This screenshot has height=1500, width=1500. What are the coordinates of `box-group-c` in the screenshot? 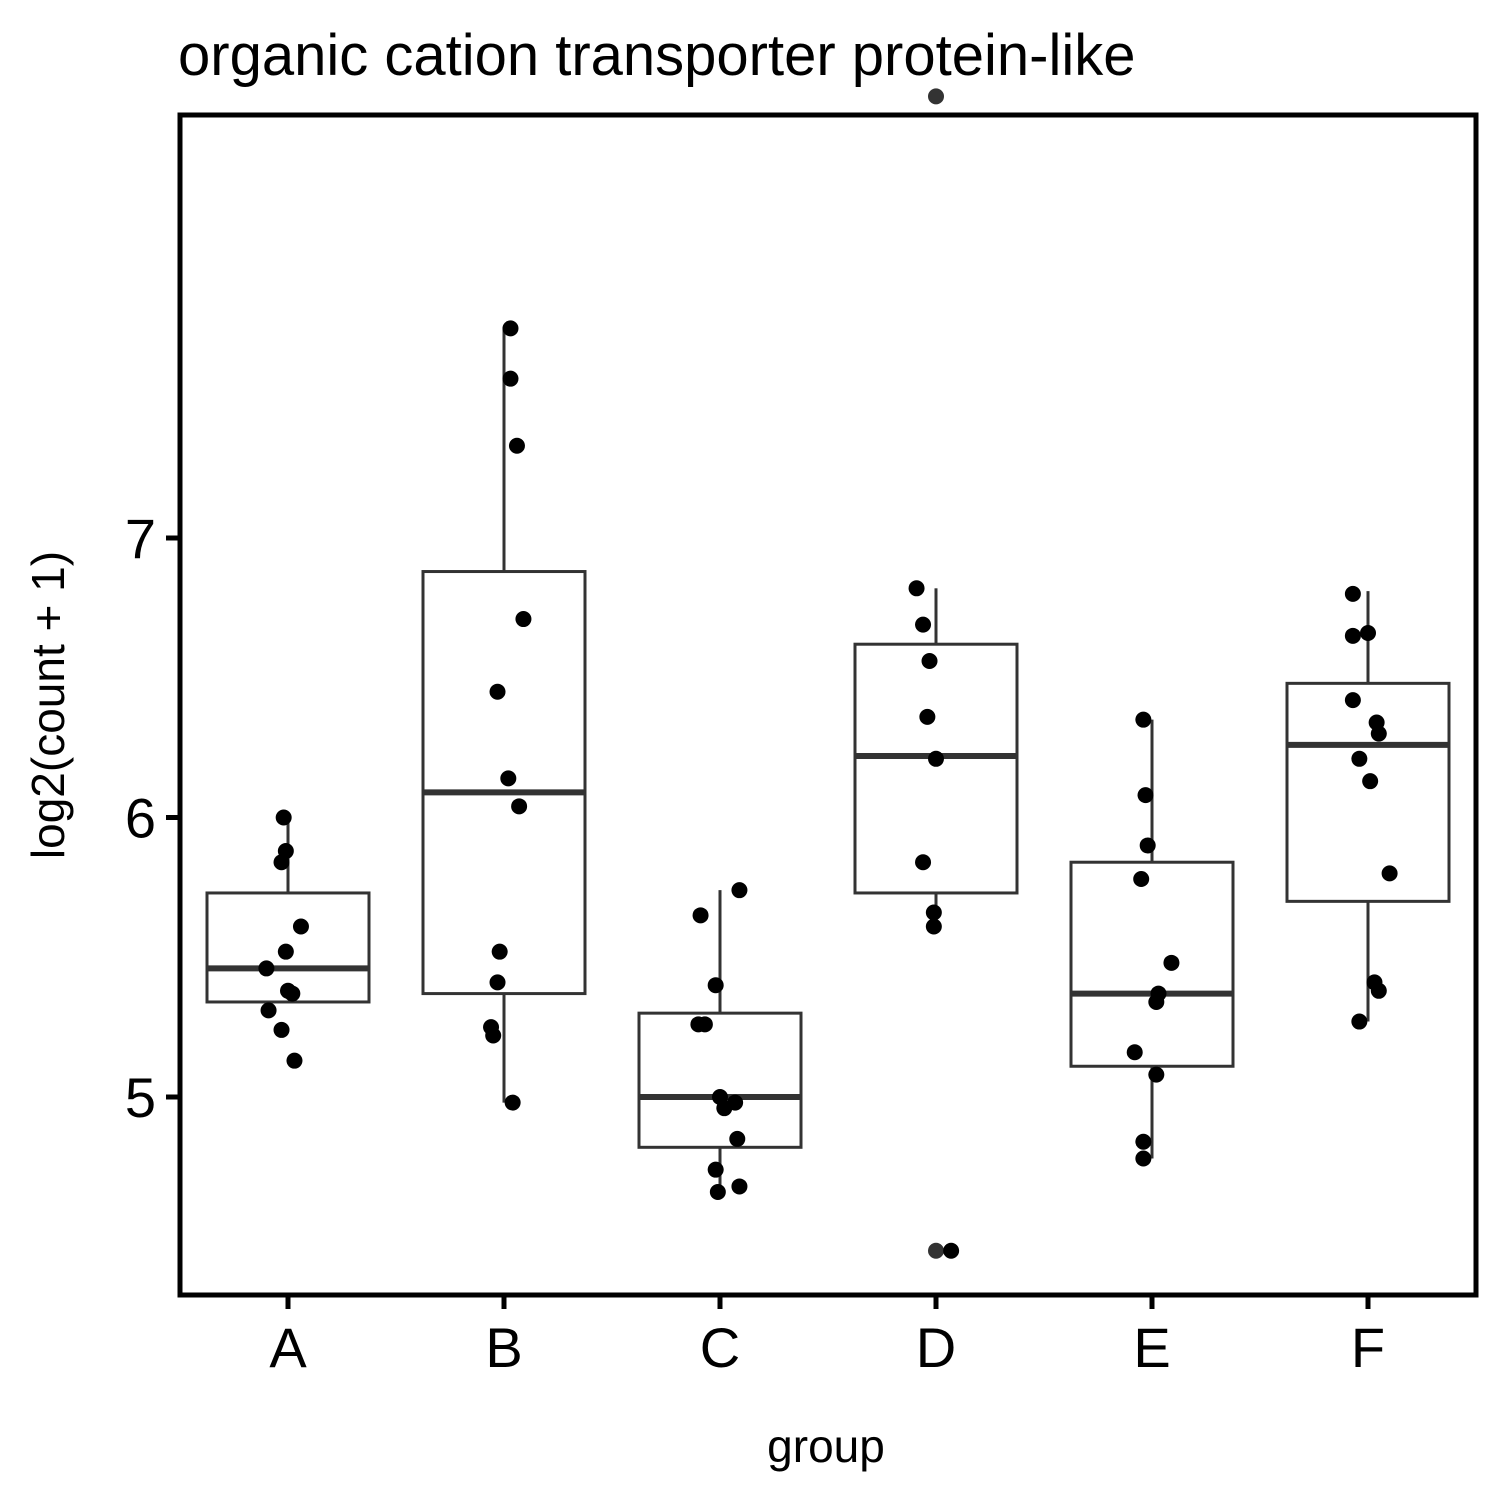 It's located at (720, 1042).